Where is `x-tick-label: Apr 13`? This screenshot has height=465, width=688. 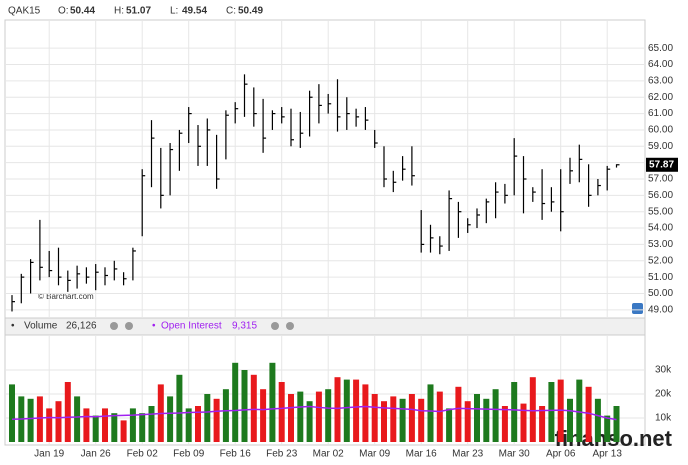 x-tick-label: Apr 13 is located at coordinates (607, 454).